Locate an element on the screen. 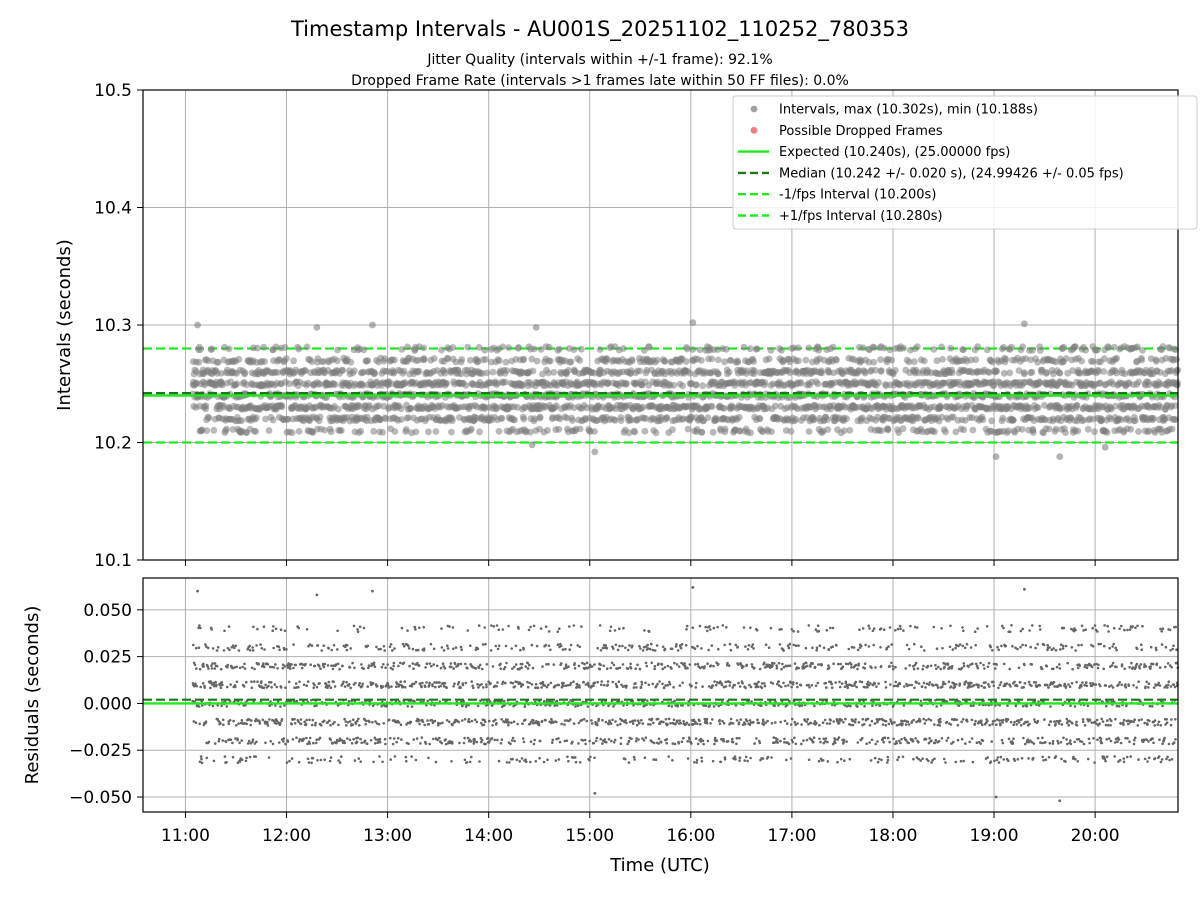  top-interval-points is located at coordinates (685, 389).